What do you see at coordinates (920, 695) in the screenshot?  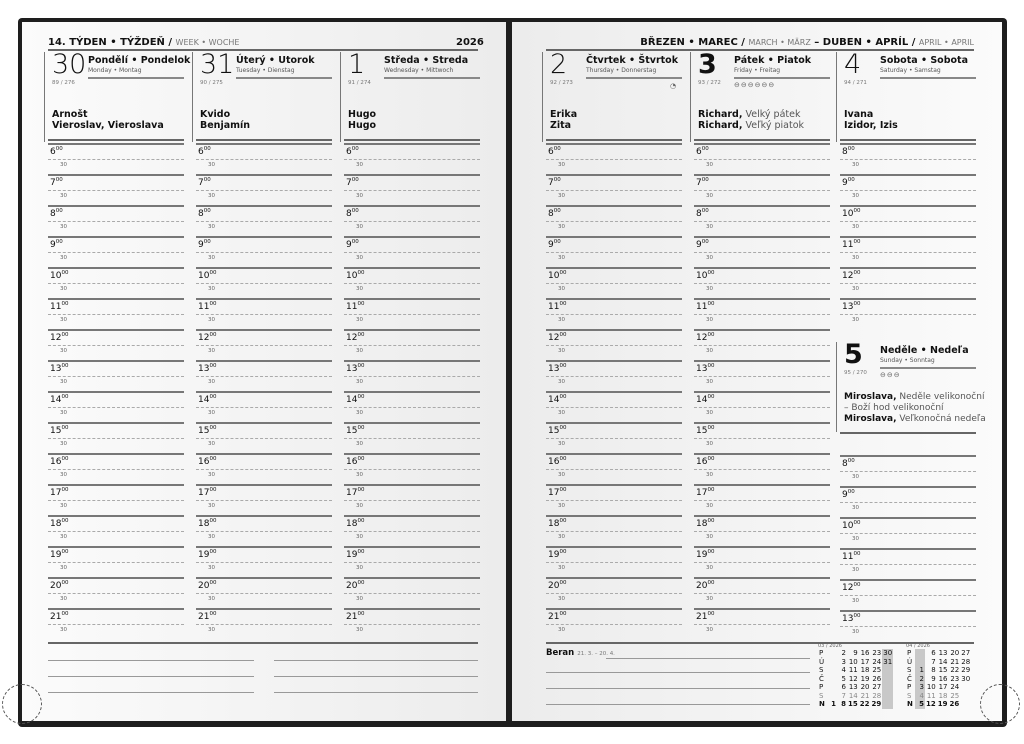 I see `calendar-day: 4` at bounding box center [920, 695].